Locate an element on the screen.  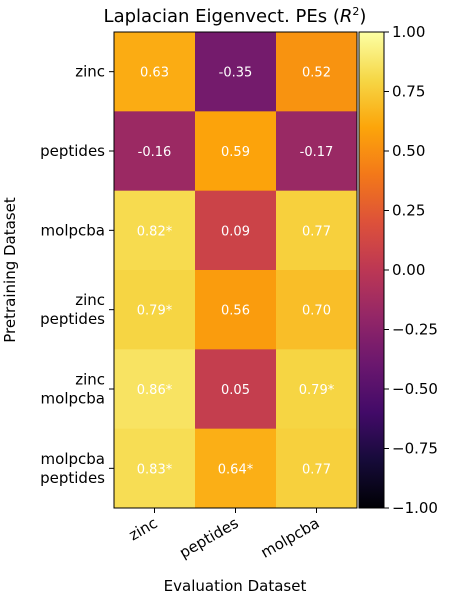
cell-value-label: 0.59 is located at coordinates (235, 152).